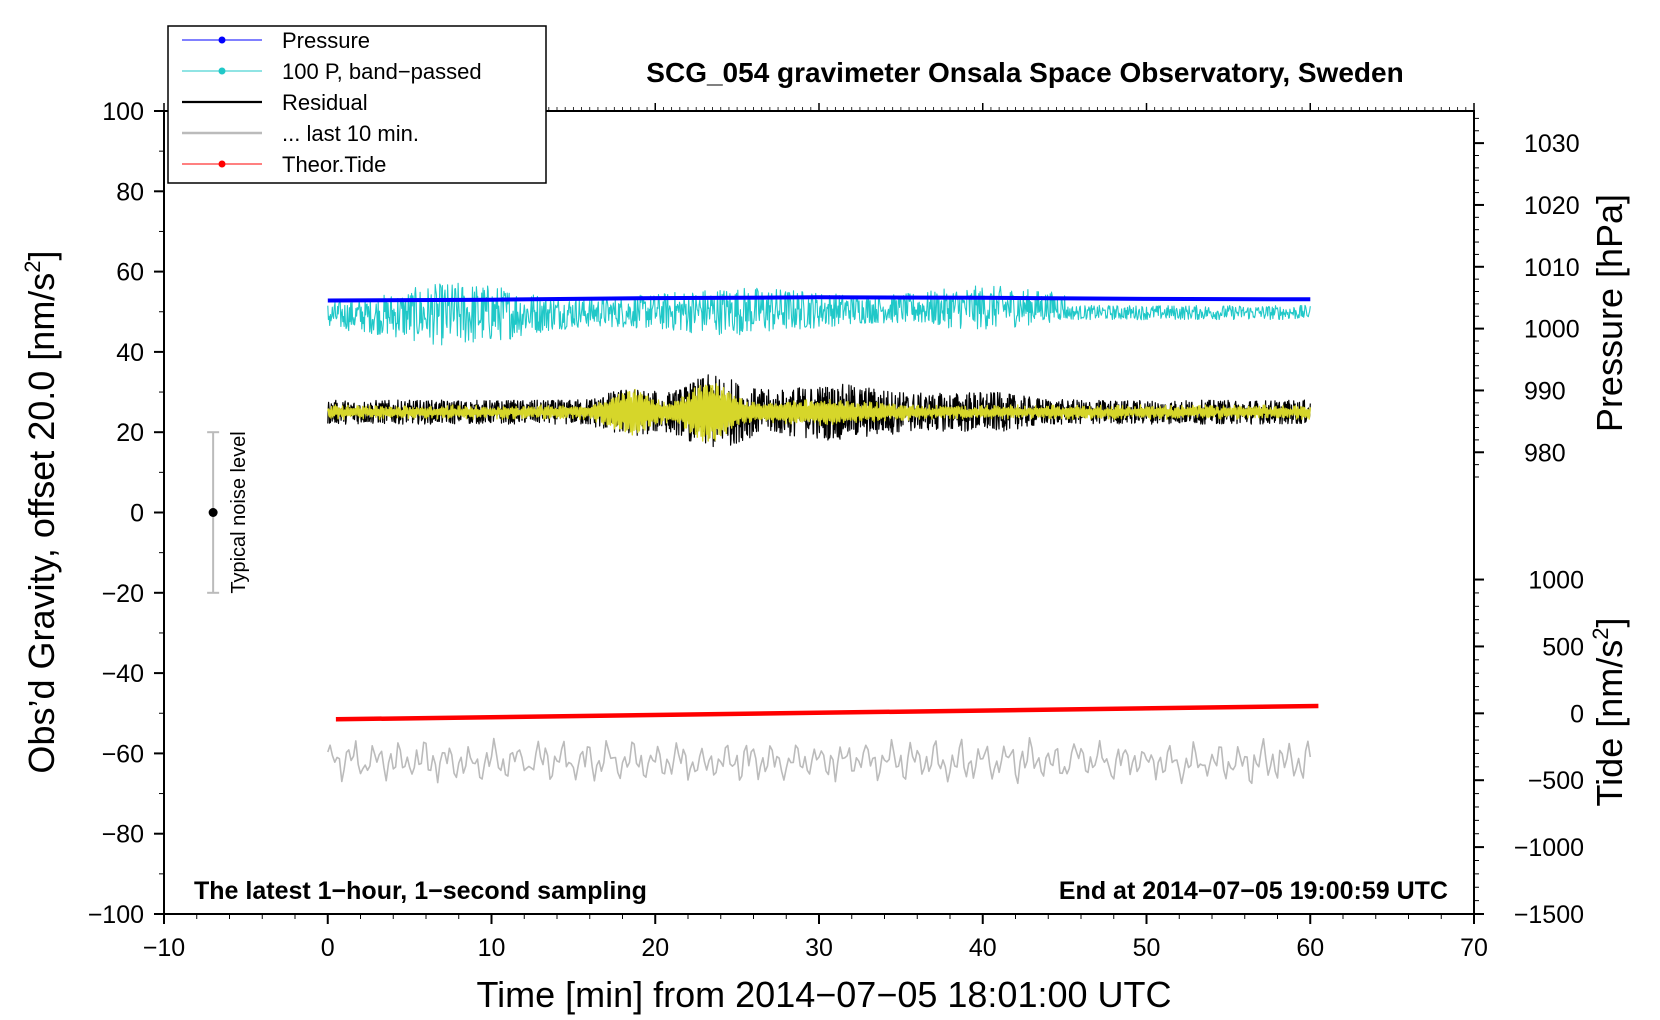 The height and width of the screenshot is (1020, 1660). What do you see at coordinates (827, 712) in the screenshot?
I see `series-theor-tide` at bounding box center [827, 712].